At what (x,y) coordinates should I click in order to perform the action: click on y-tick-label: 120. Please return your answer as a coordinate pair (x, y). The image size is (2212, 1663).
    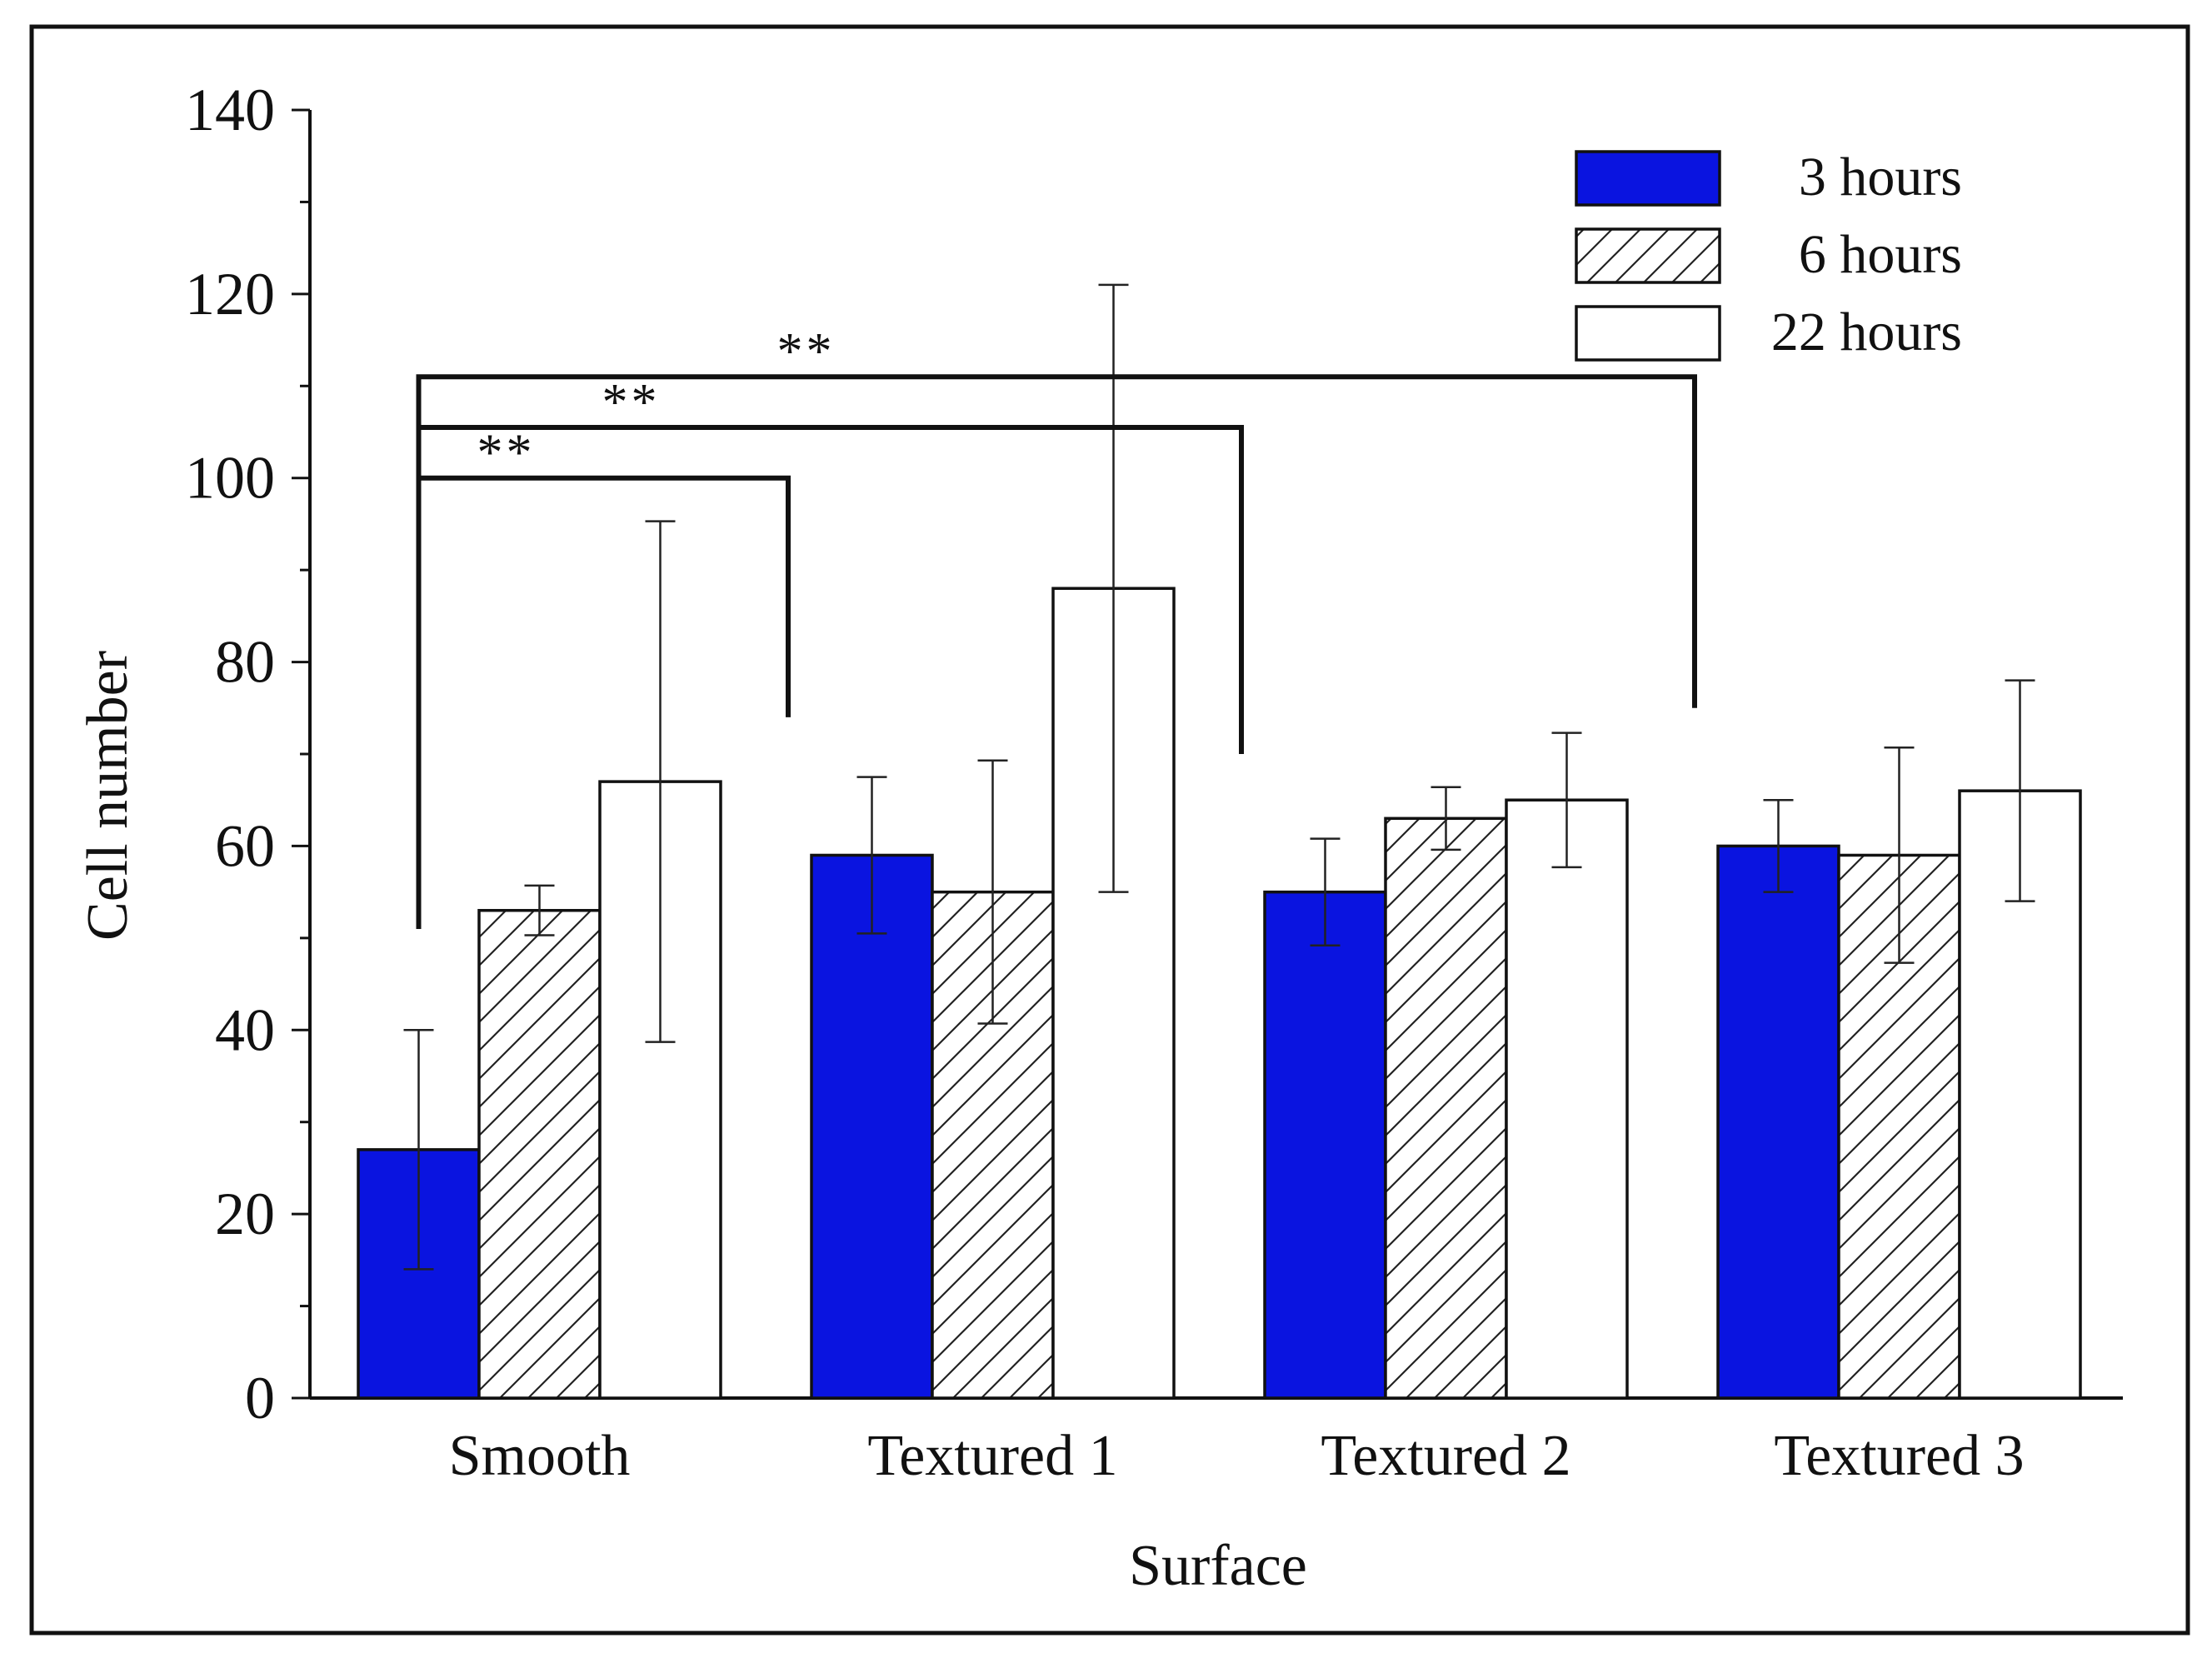
    Looking at the image, I should click on (230, 294).